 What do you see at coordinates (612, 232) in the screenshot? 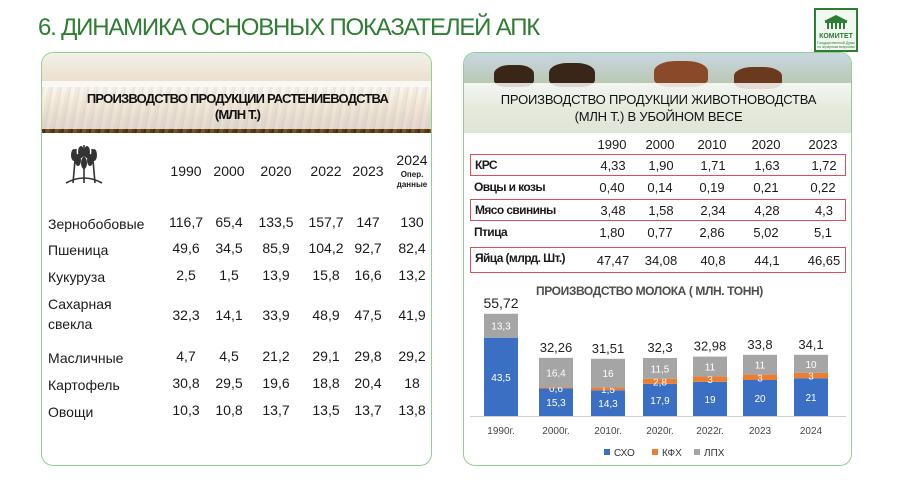
I see `livestock-value: 1,80` at bounding box center [612, 232].